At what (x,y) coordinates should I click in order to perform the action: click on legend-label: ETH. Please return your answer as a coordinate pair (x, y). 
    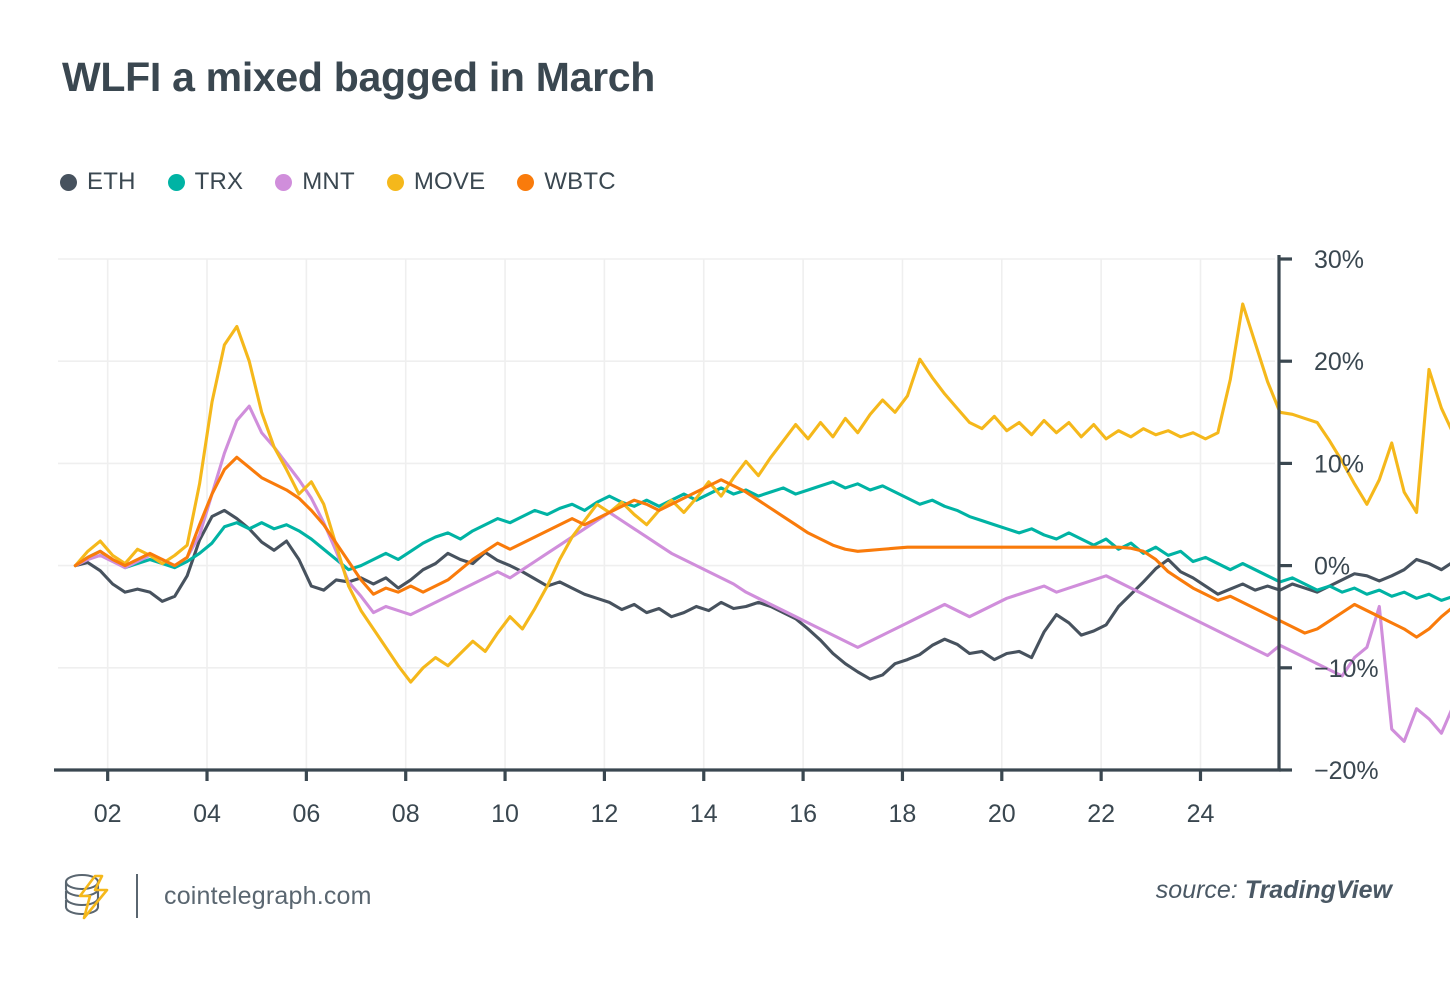
    Looking at the image, I should click on (111, 181).